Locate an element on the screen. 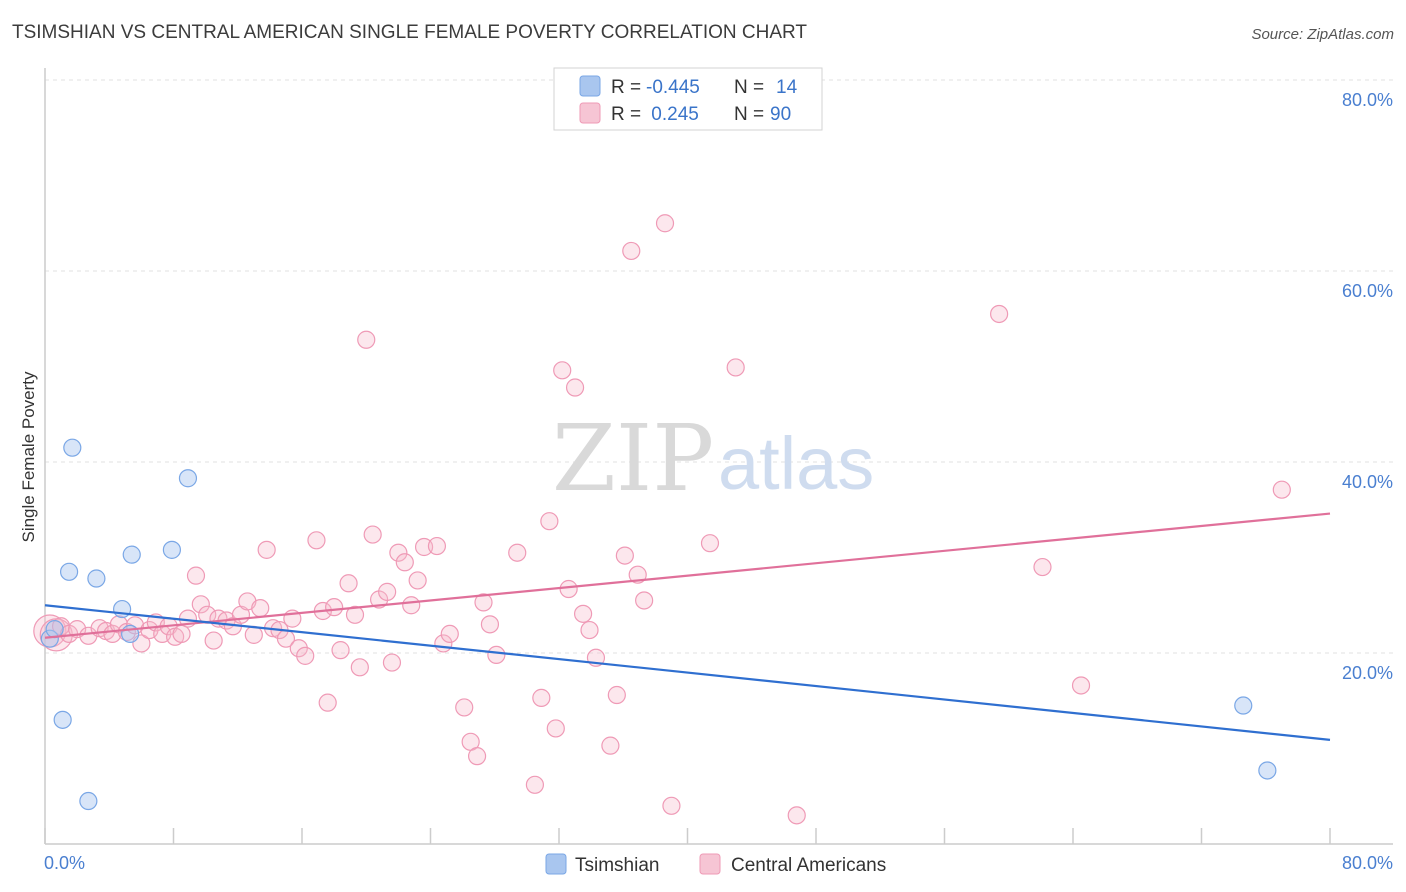 The width and height of the screenshot is (1406, 892). bottom-legend-label-tsimshian: Tsimshian is located at coordinates (617, 865).